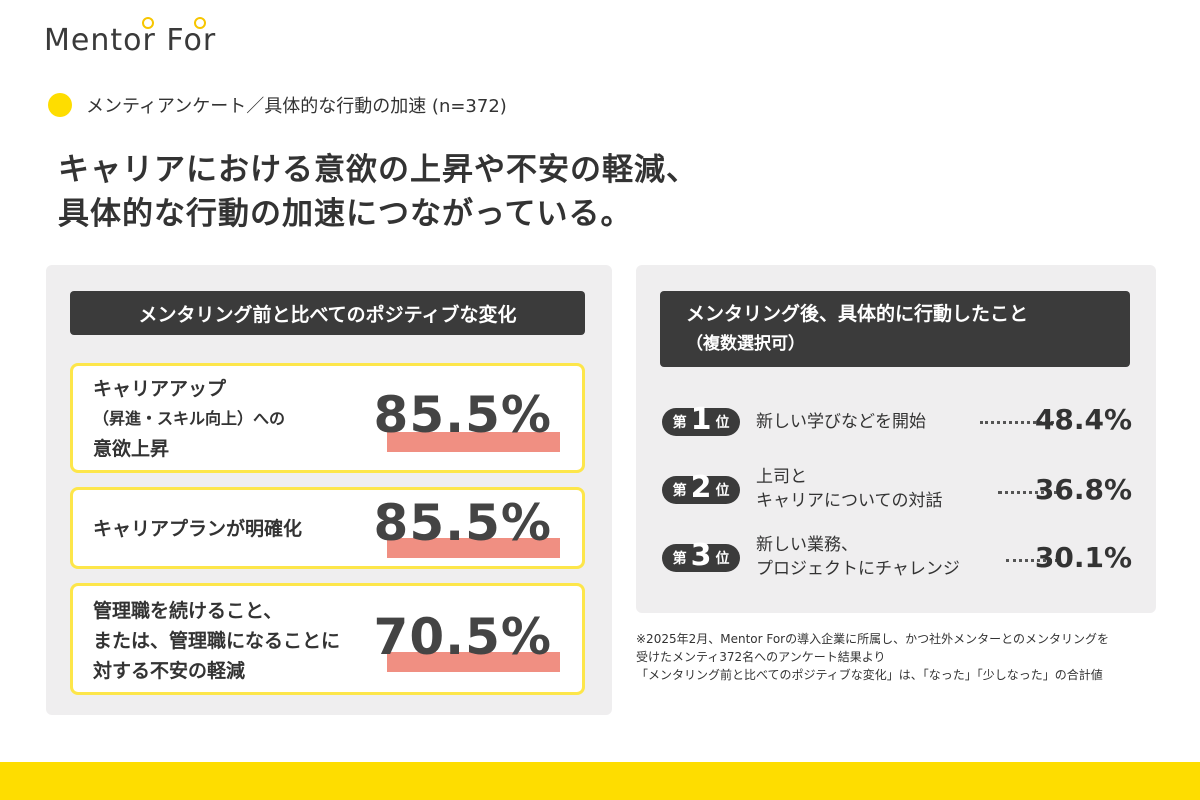  Describe the element at coordinates (745, 344) in the screenshot. I see `actions-title-sub: （複数選択可）` at that location.